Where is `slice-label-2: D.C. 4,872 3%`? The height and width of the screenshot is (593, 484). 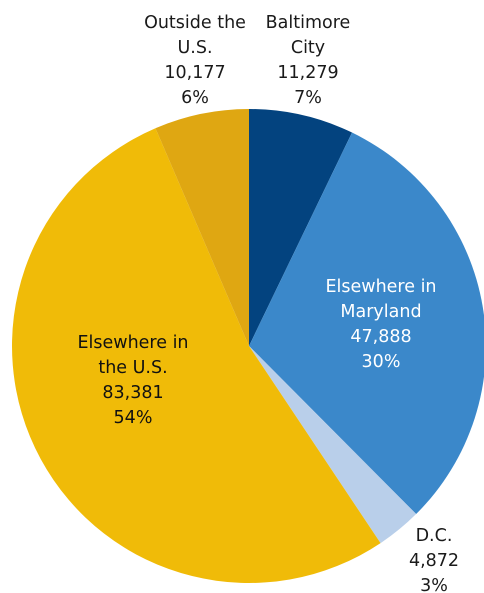 slice-label-2: D.C. 4,872 3% is located at coordinates (434, 559).